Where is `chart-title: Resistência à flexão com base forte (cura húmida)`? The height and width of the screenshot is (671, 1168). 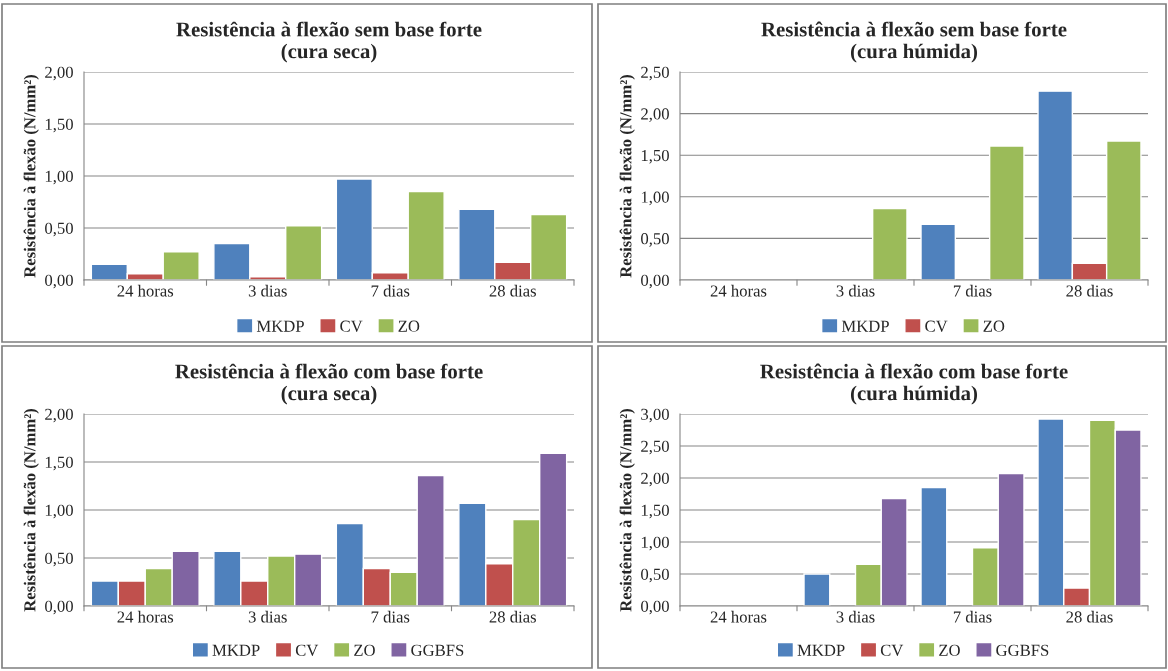 chart-title: Resistência à flexão com base forte (cura húmida) is located at coordinates (914, 384).